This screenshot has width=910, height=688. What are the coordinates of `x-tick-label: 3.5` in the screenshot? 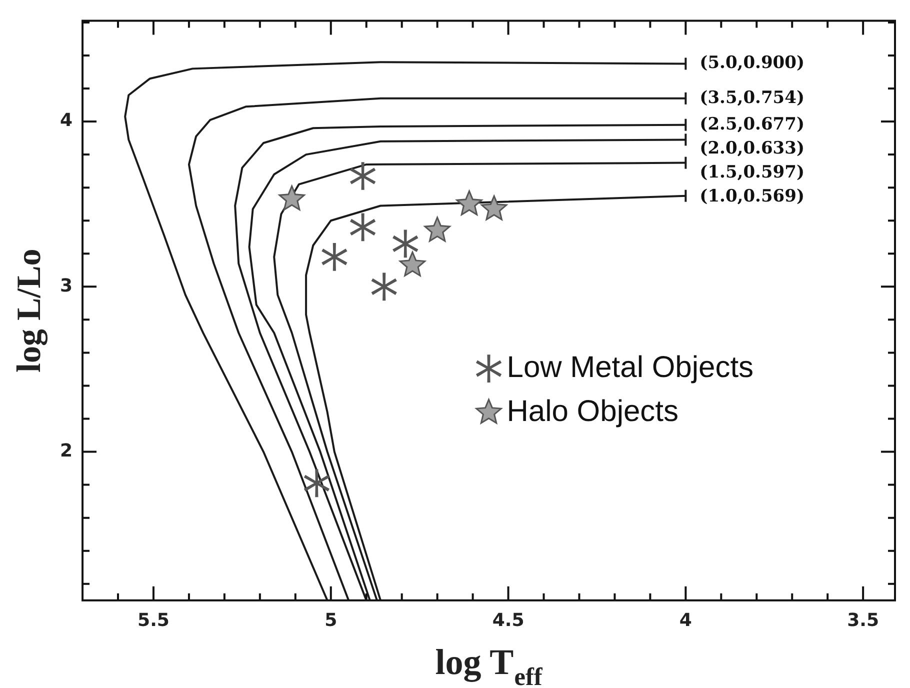 It's located at (863, 620).